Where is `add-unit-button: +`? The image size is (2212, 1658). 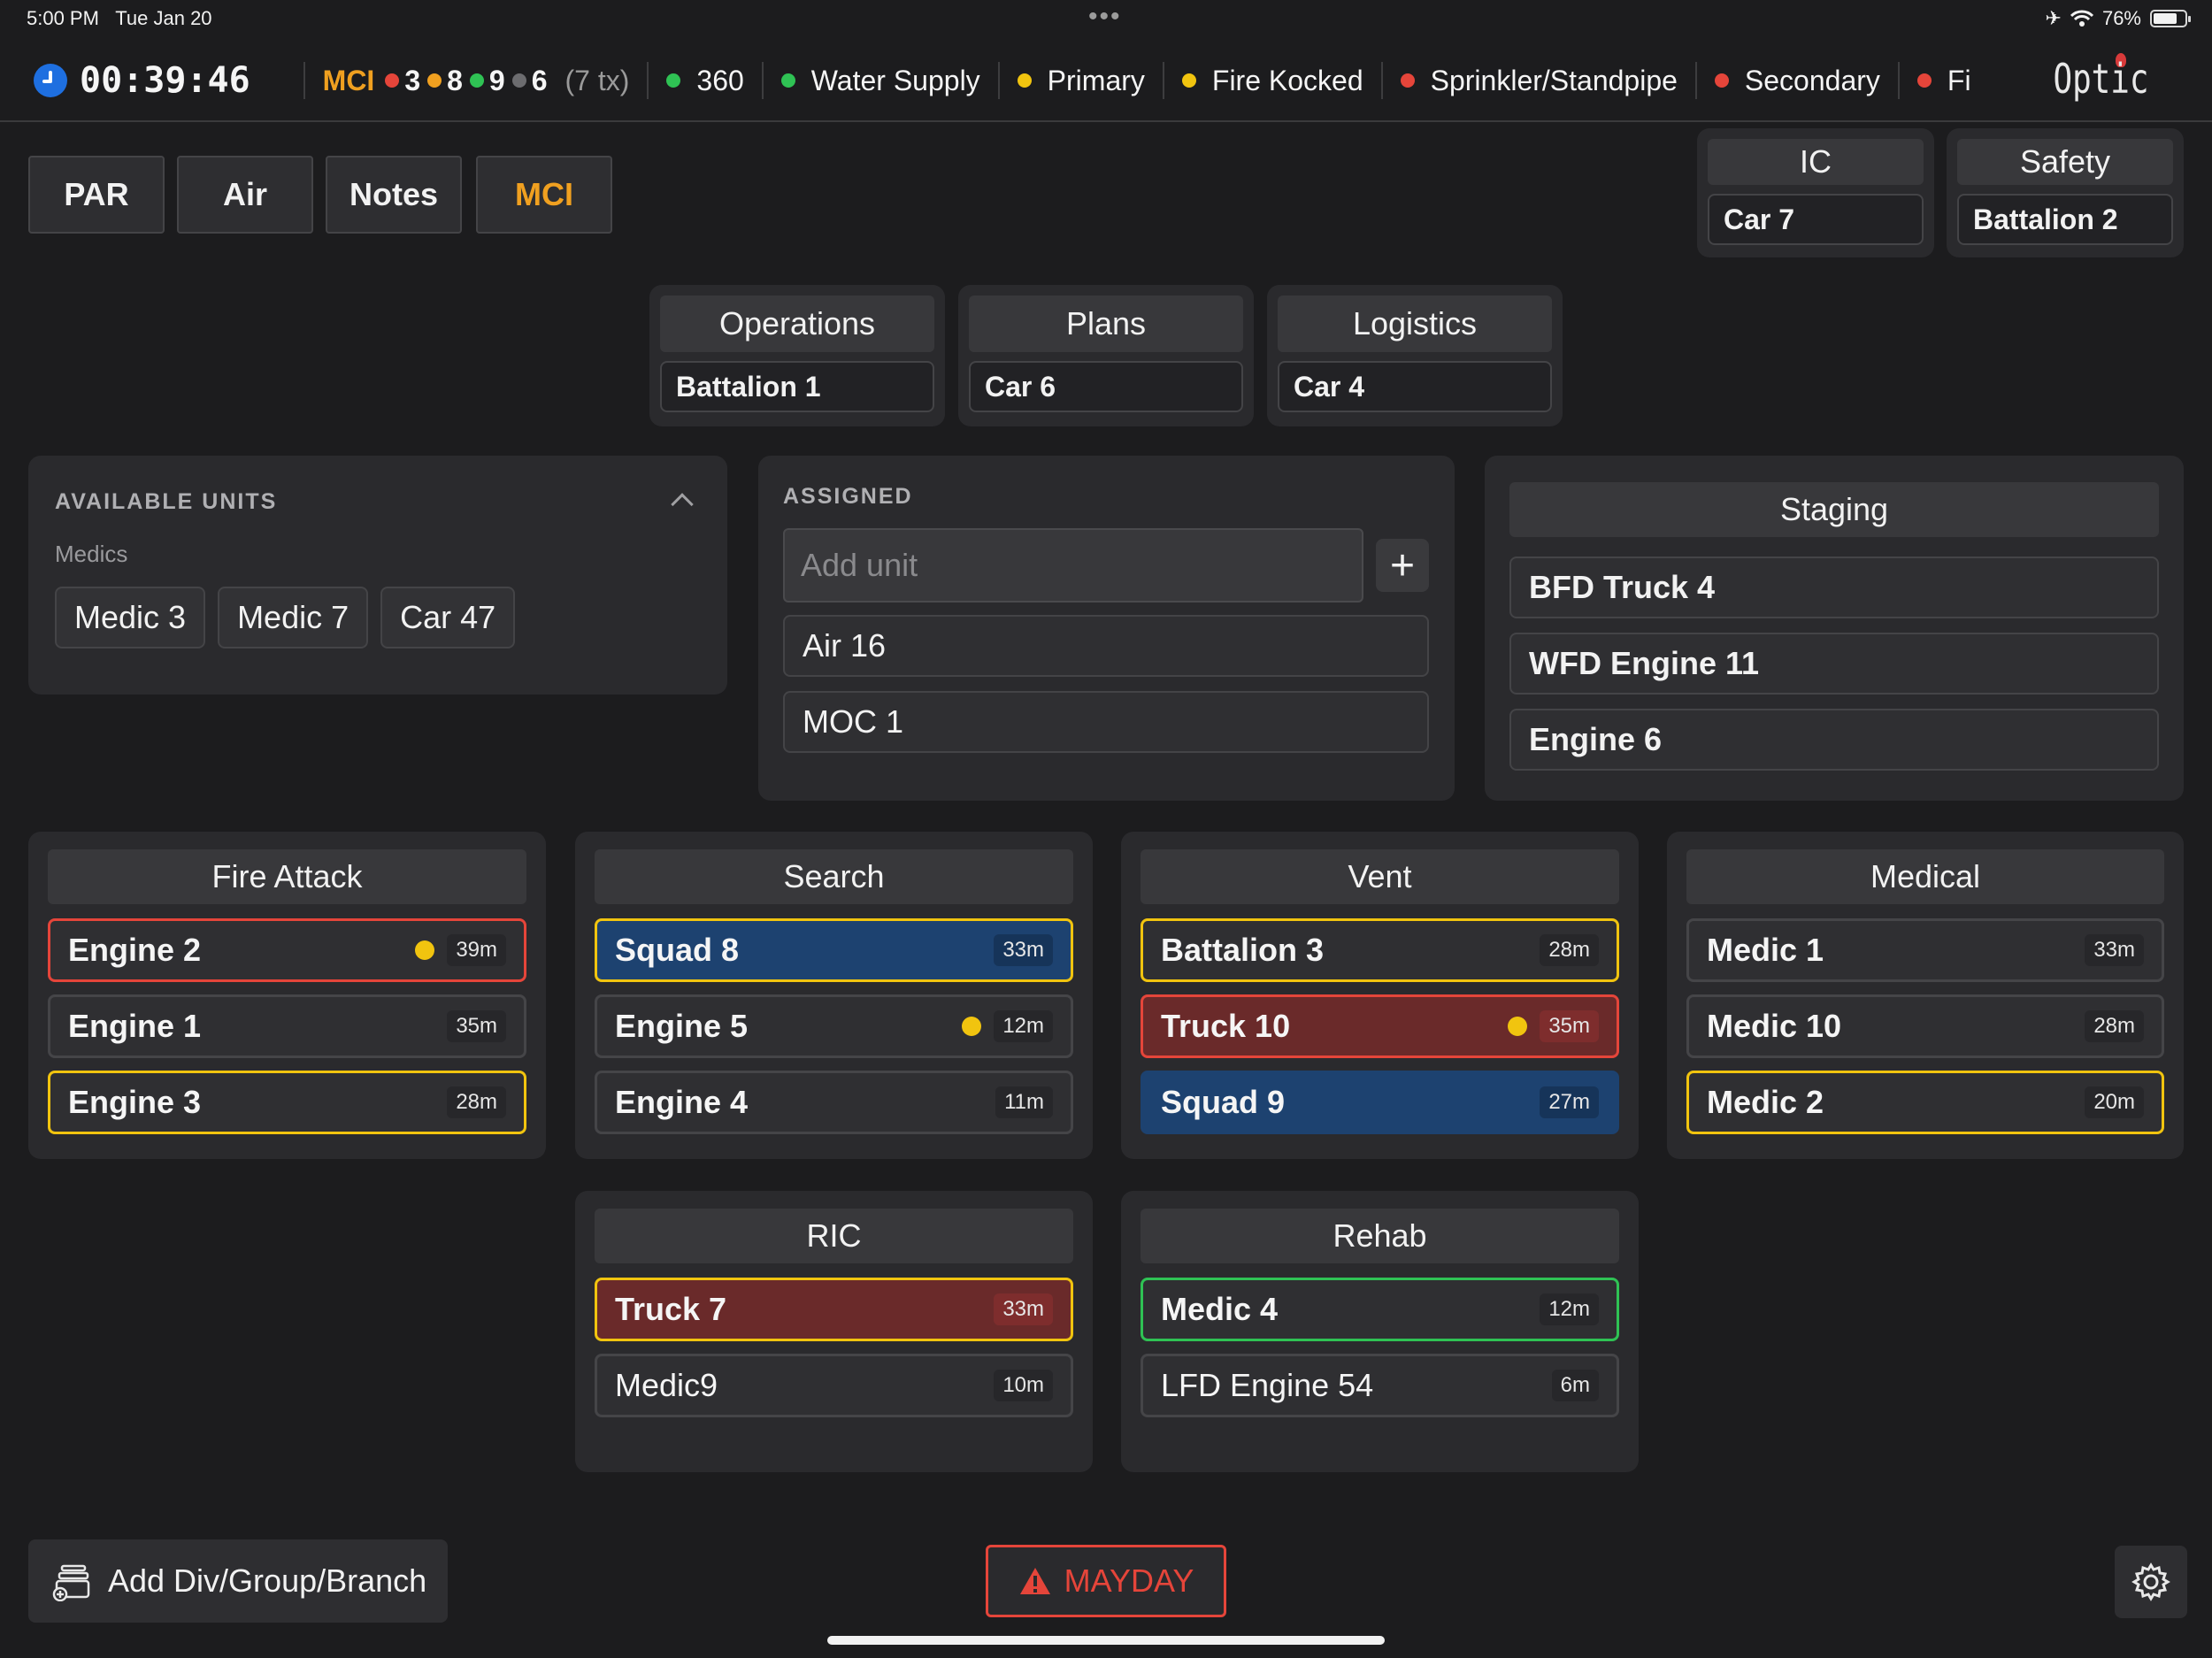
add-unit-button: + is located at coordinates (1402, 566).